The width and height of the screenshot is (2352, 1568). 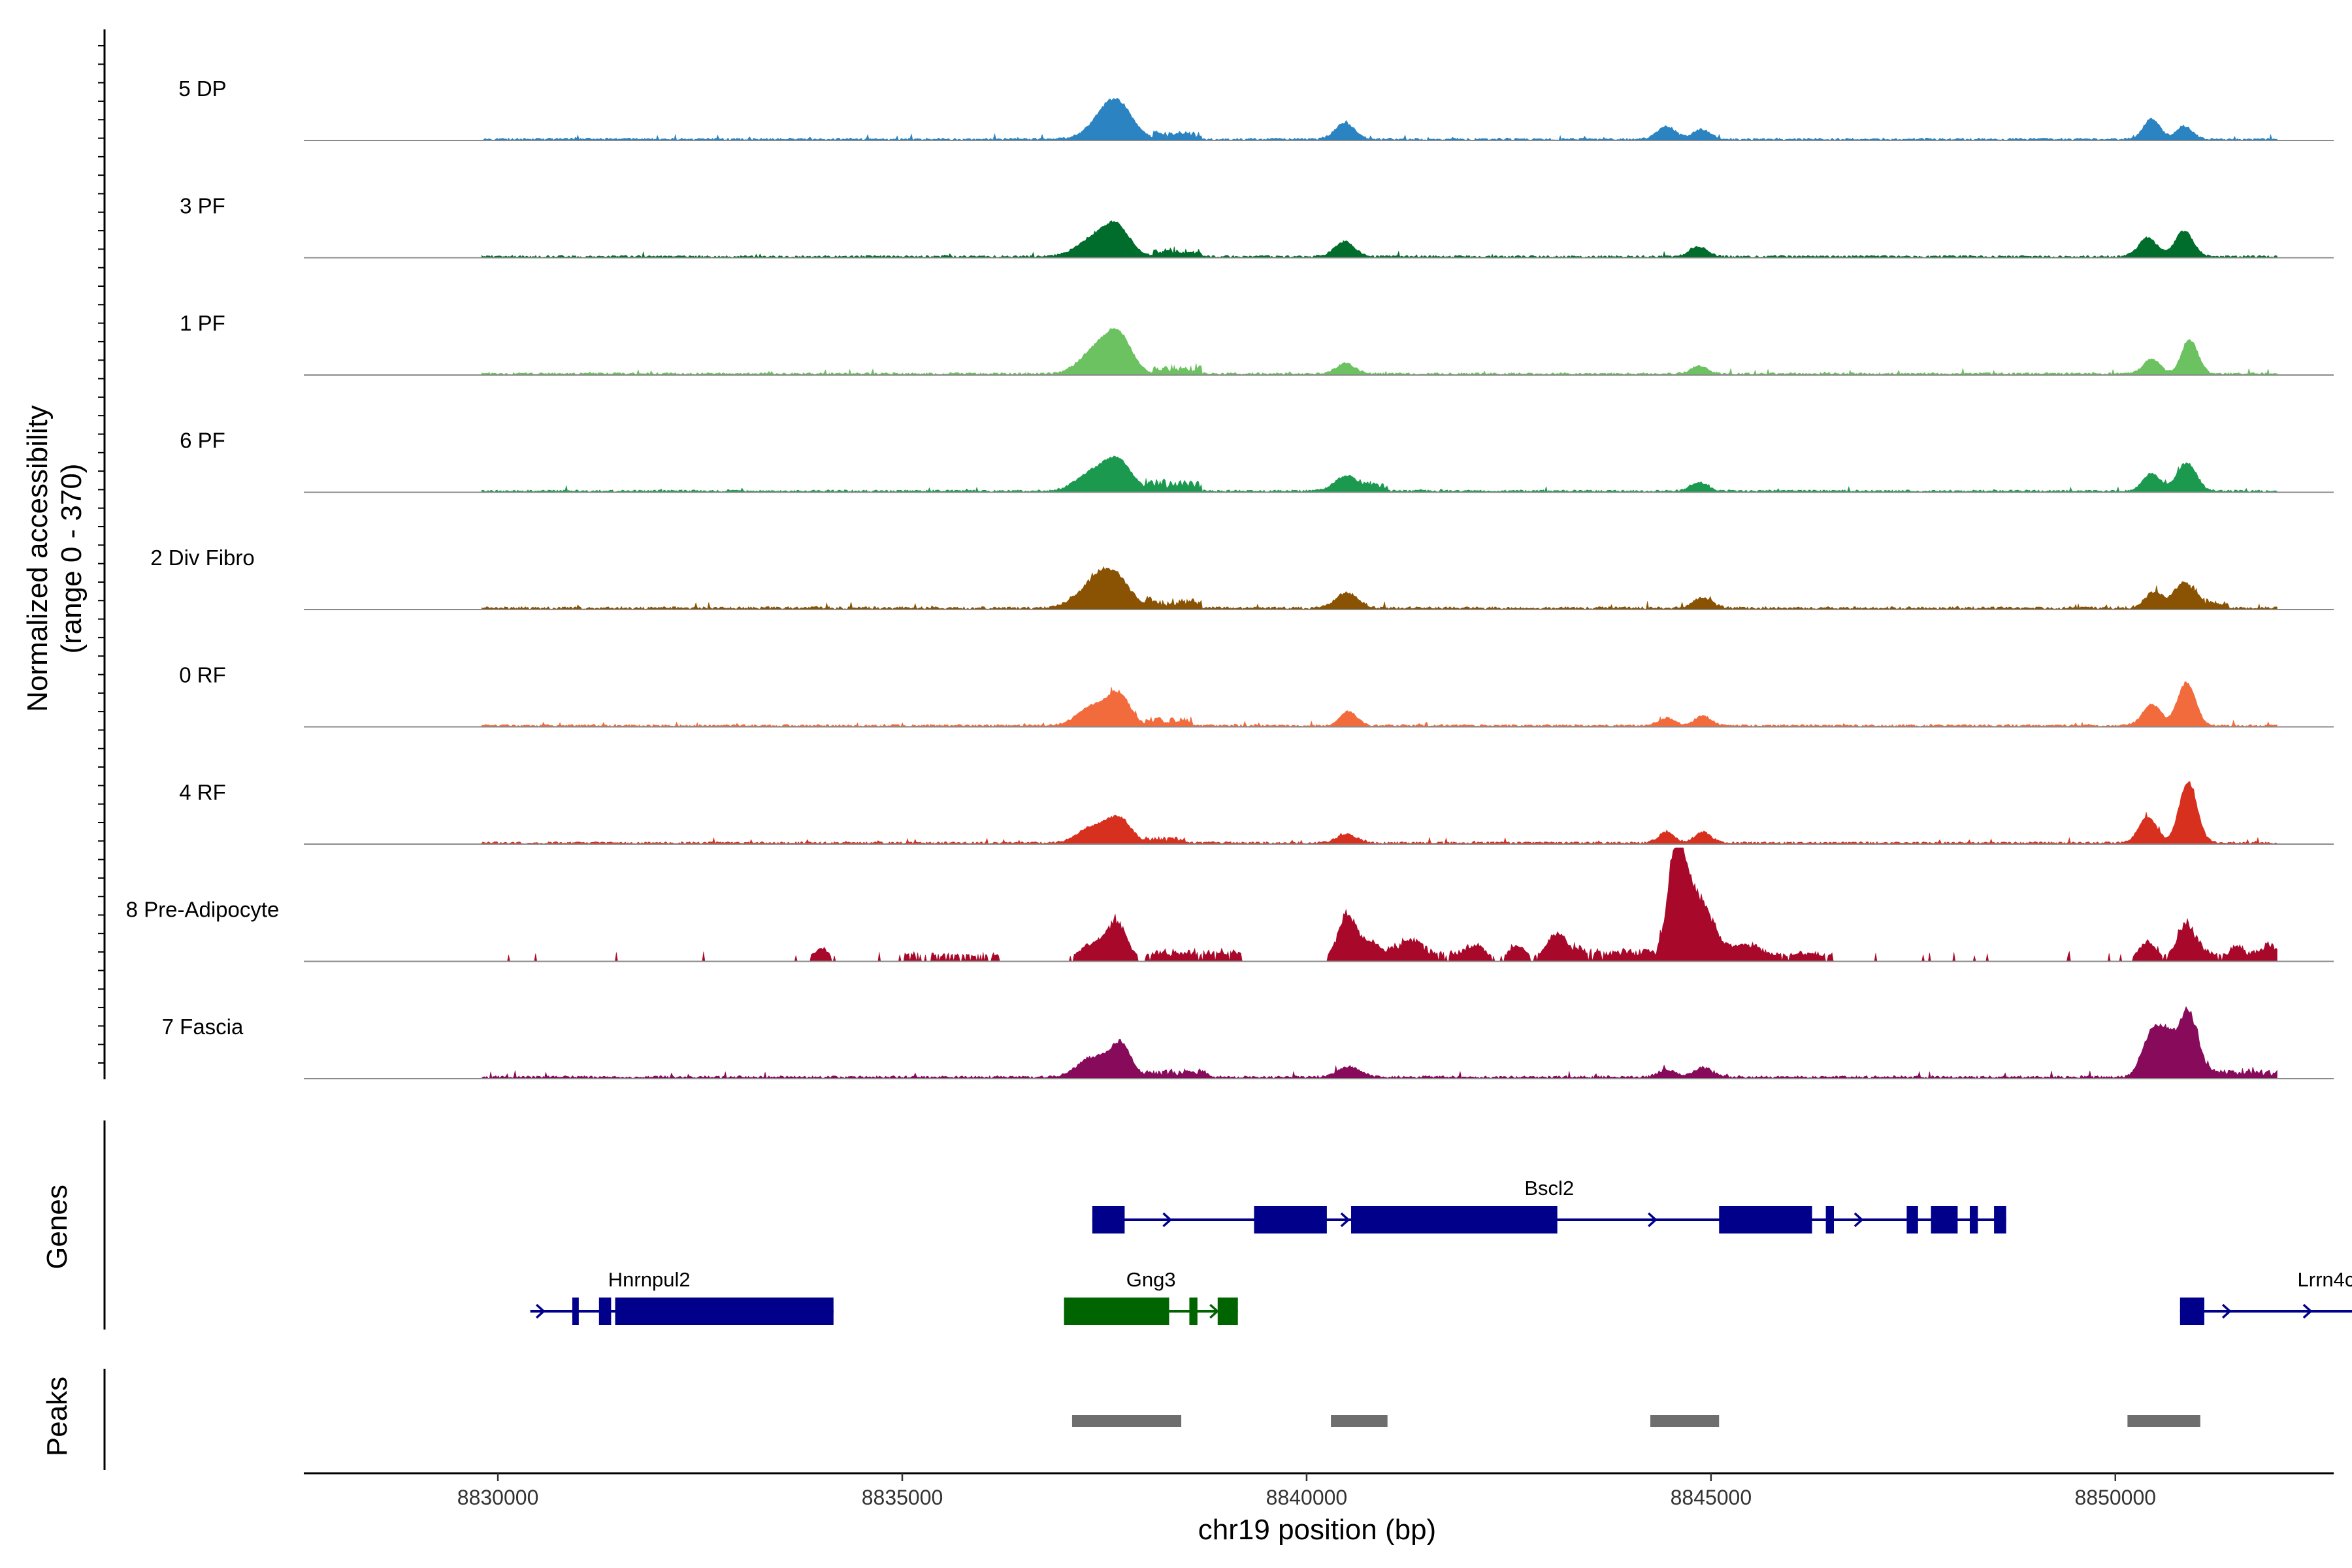 What do you see at coordinates (202, 675) in the screenshot?
I see `track-label: 0 RF` at bounding box center [202, 675].